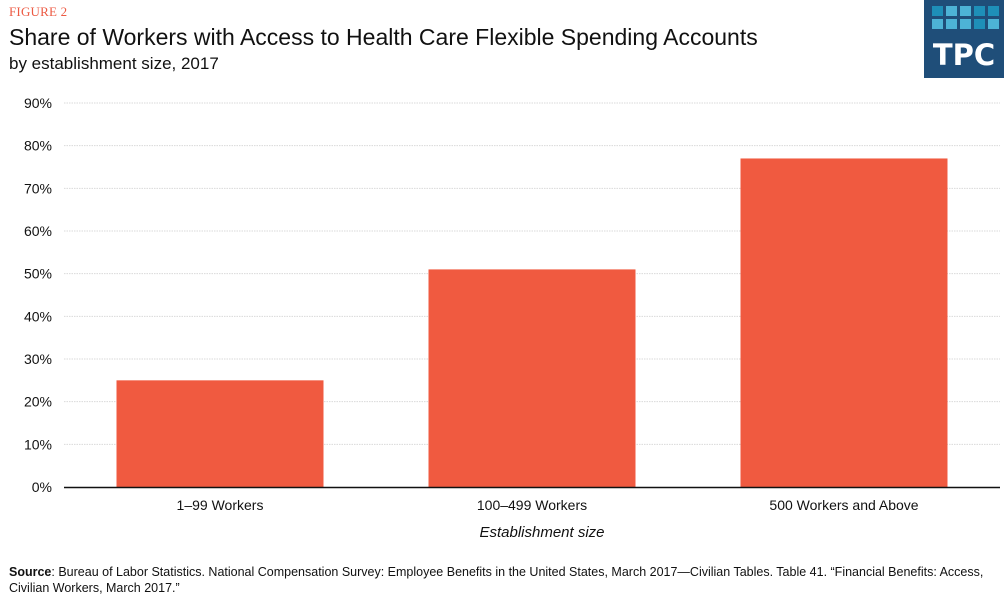 This screenshot has height=600, width=1004. What do you see at coordinates (38, 359) in the screenshot?
I see `y-tick-label: 30%` at bounding box center [38, 359].